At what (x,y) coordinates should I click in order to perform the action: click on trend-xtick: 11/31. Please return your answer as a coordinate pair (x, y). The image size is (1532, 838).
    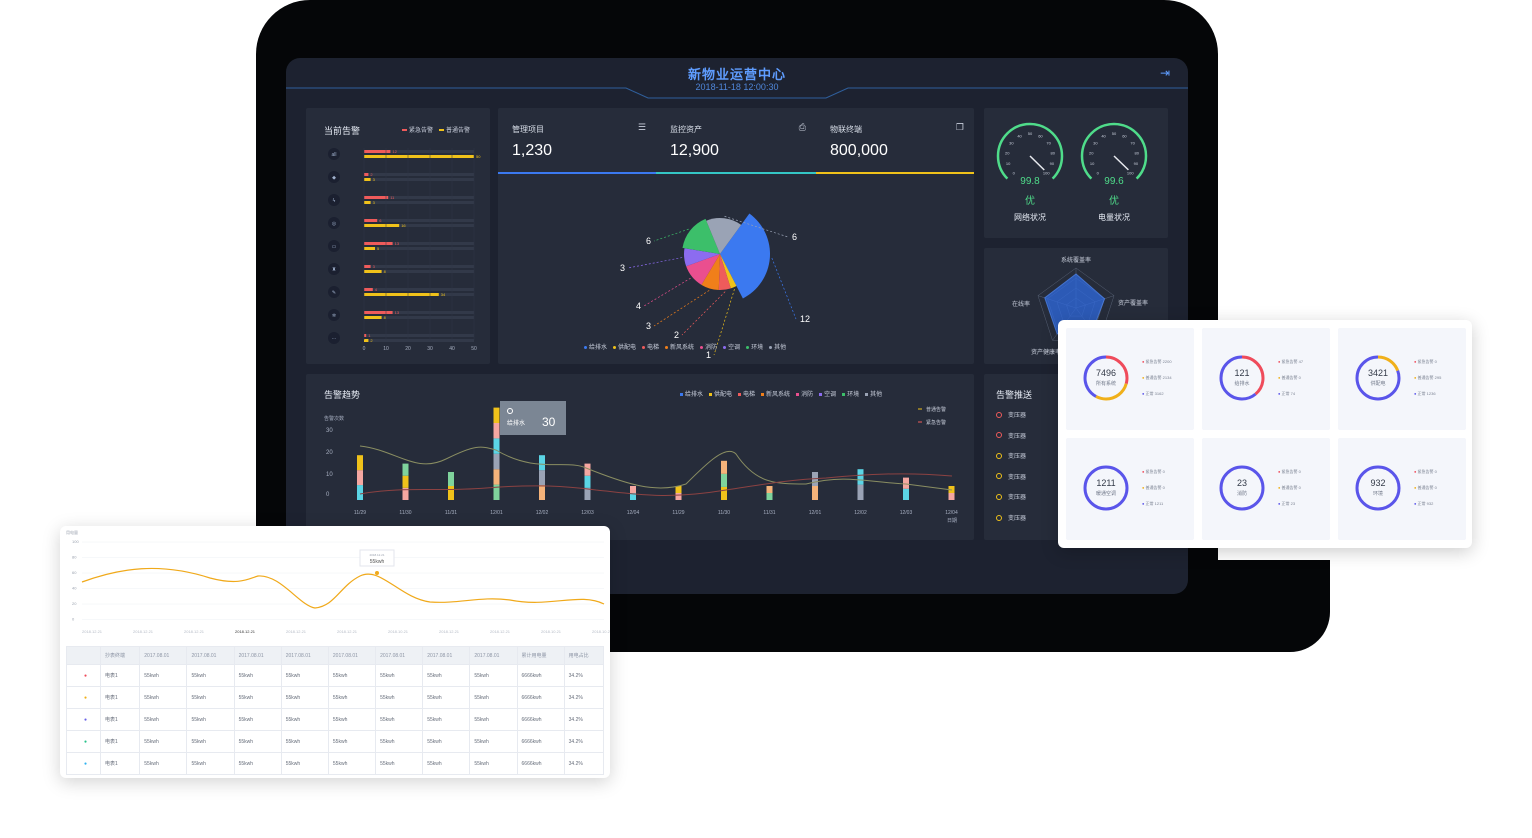
    Looking at the image, I should click on (451, 513).